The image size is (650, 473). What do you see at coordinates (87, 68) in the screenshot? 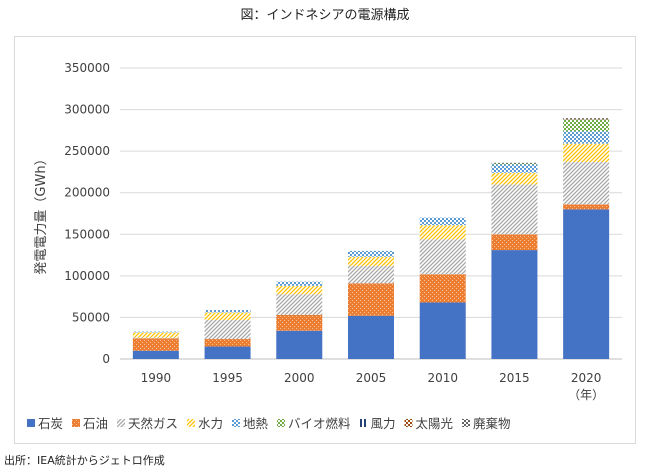
I see `y-tick-label: 350000` at bounding box center [87, 68].